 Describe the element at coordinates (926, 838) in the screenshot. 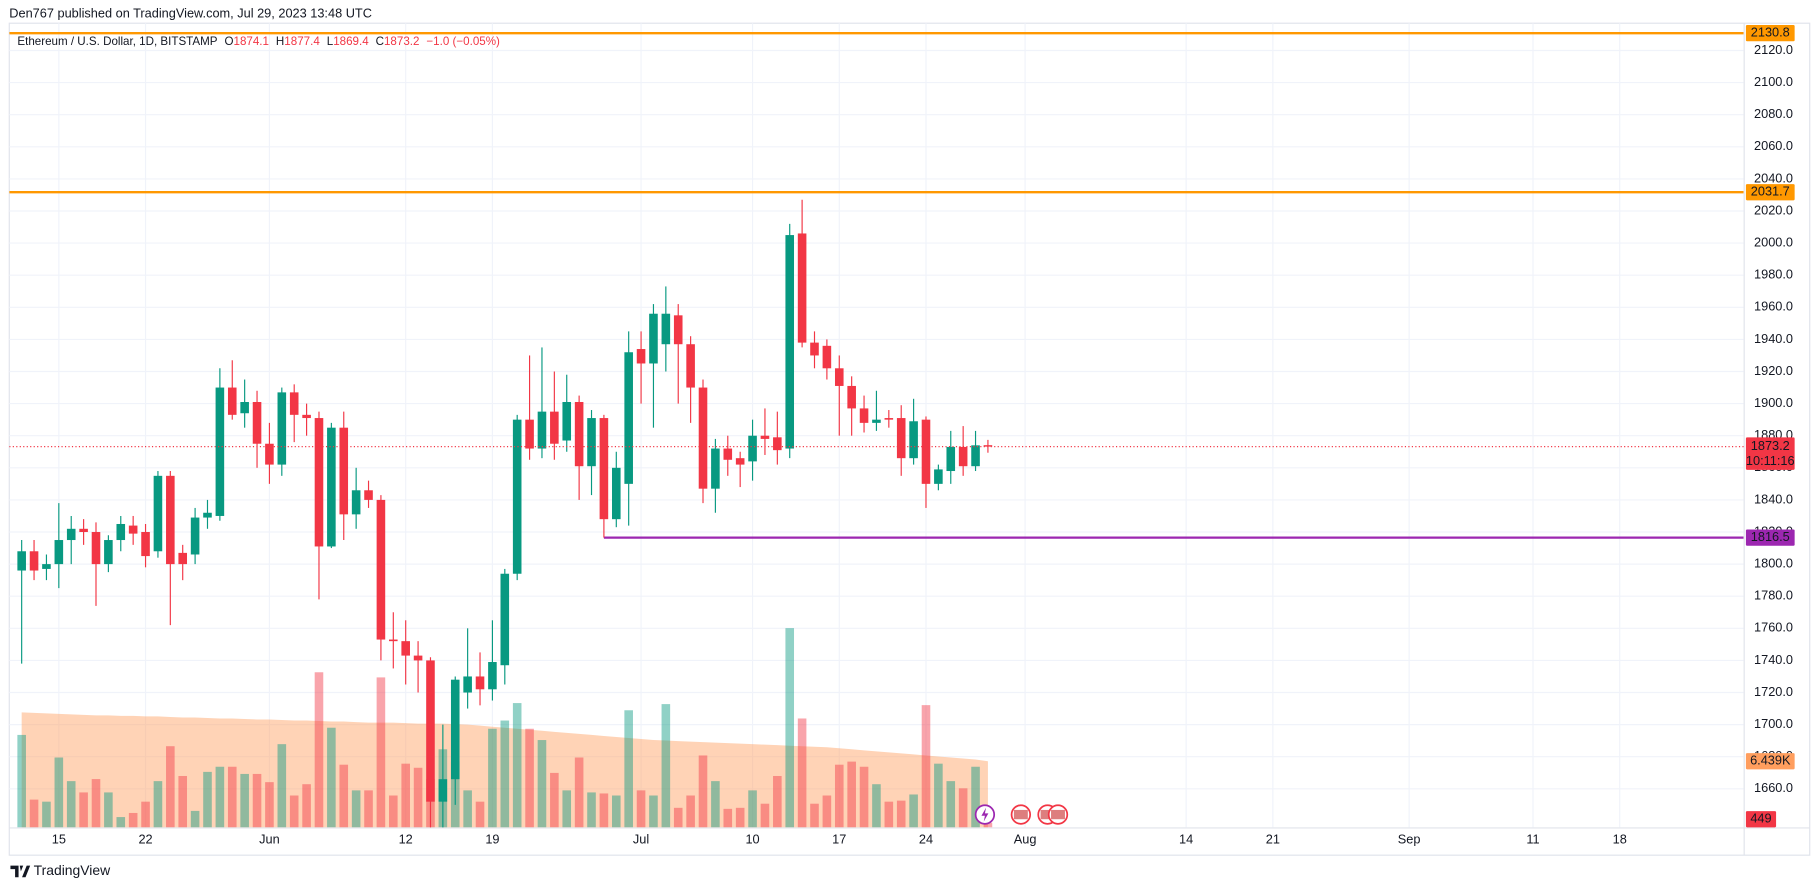

I see `x-tick-label: 24` at that location.